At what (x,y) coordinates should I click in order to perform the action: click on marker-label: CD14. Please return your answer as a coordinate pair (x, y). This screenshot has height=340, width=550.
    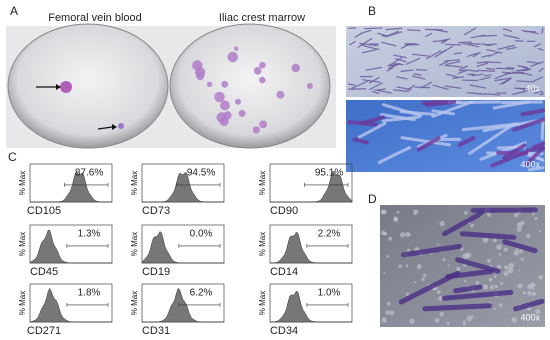
    Looking at the image, I should click on (284, 272).